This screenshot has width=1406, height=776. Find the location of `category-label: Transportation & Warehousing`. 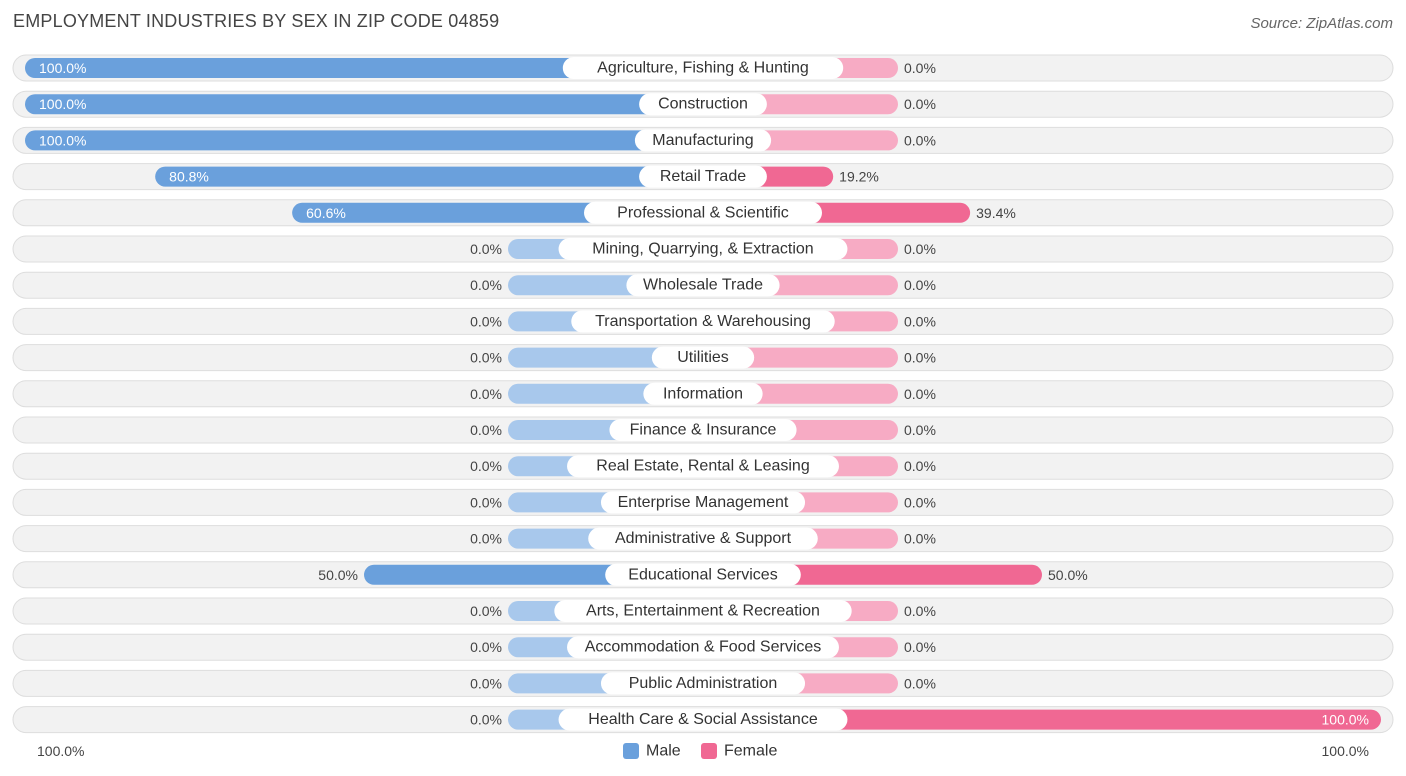

category-label: Transportation & Warehousing is located at coordinates (703, 321).